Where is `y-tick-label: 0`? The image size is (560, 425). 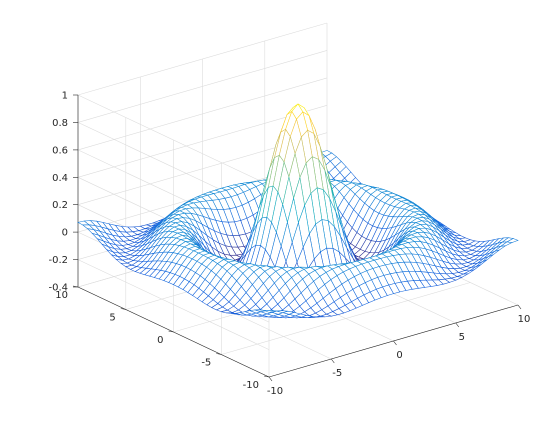 y-tick-label: 0 is located at coordinates (160, 340).